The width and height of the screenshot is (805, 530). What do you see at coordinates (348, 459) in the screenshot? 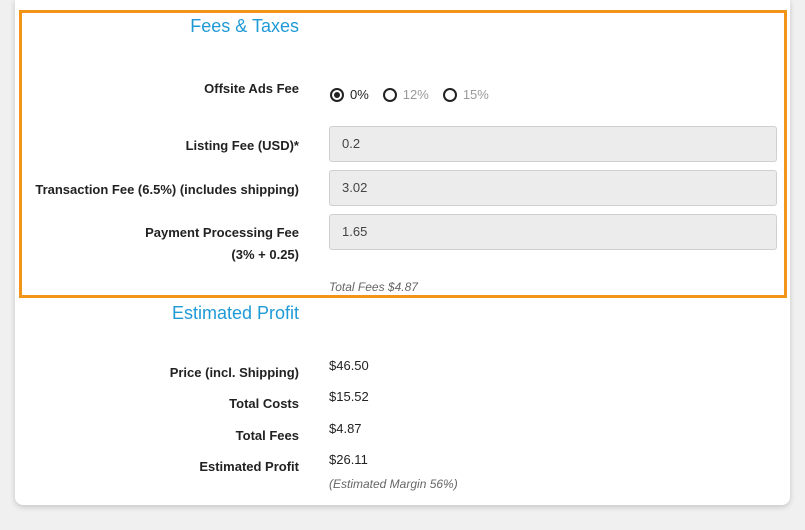
I see `estimated-profit-value: $26.11` at bounding box center [348, 459].